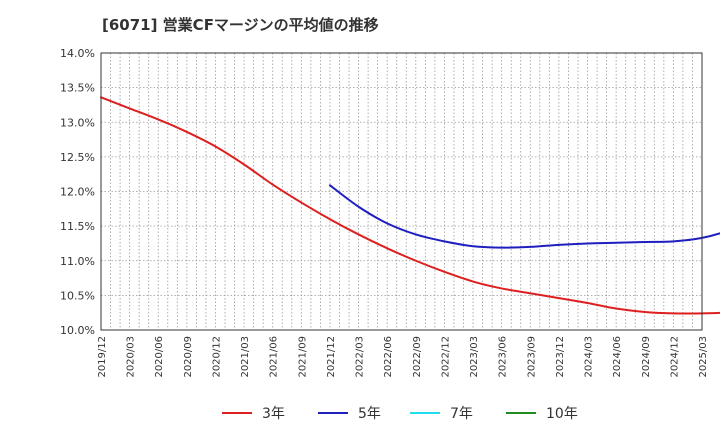  I want to click on x-tick-label: 2023/06, so click(503, 357).